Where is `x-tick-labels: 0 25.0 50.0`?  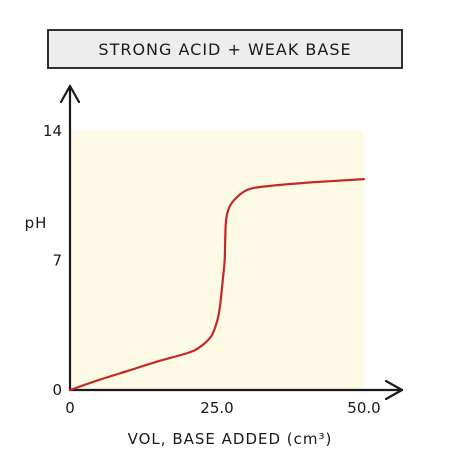
x-tick-labels: 0 25.0 50.0 is located at coordinates (222, 408).